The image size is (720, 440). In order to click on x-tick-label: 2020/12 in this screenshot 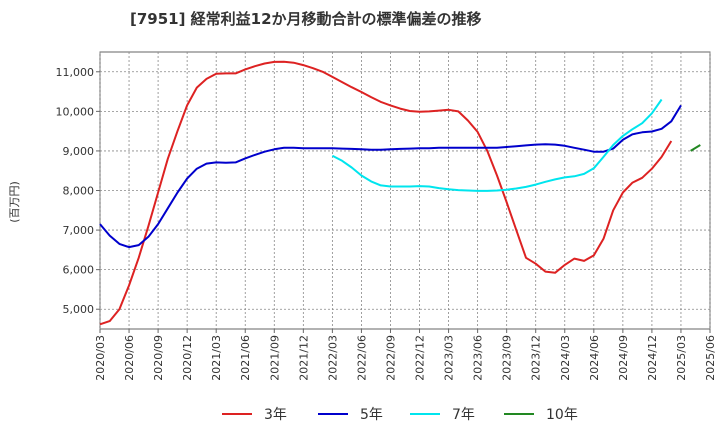, I will do `click(187, 358)`.